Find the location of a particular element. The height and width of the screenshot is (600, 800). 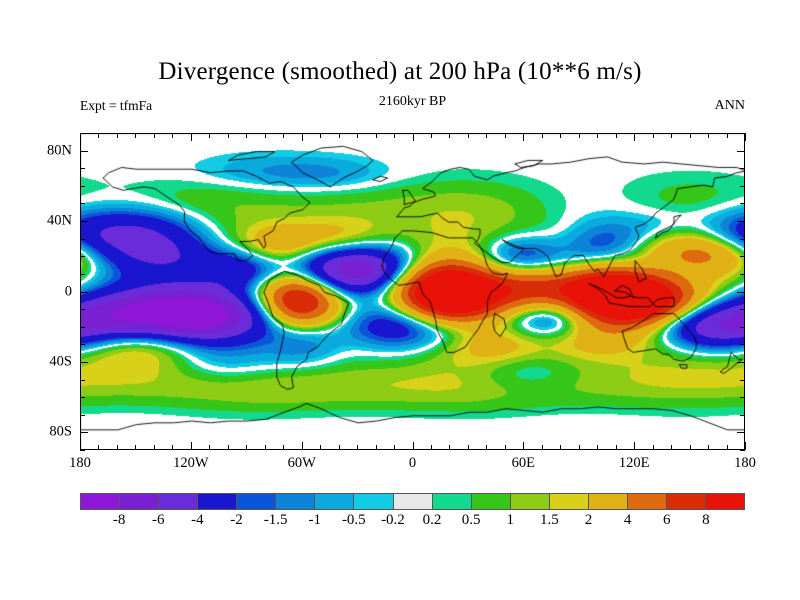

colorbar-tick-label: 0.2 is located at coordinates (432, 520).